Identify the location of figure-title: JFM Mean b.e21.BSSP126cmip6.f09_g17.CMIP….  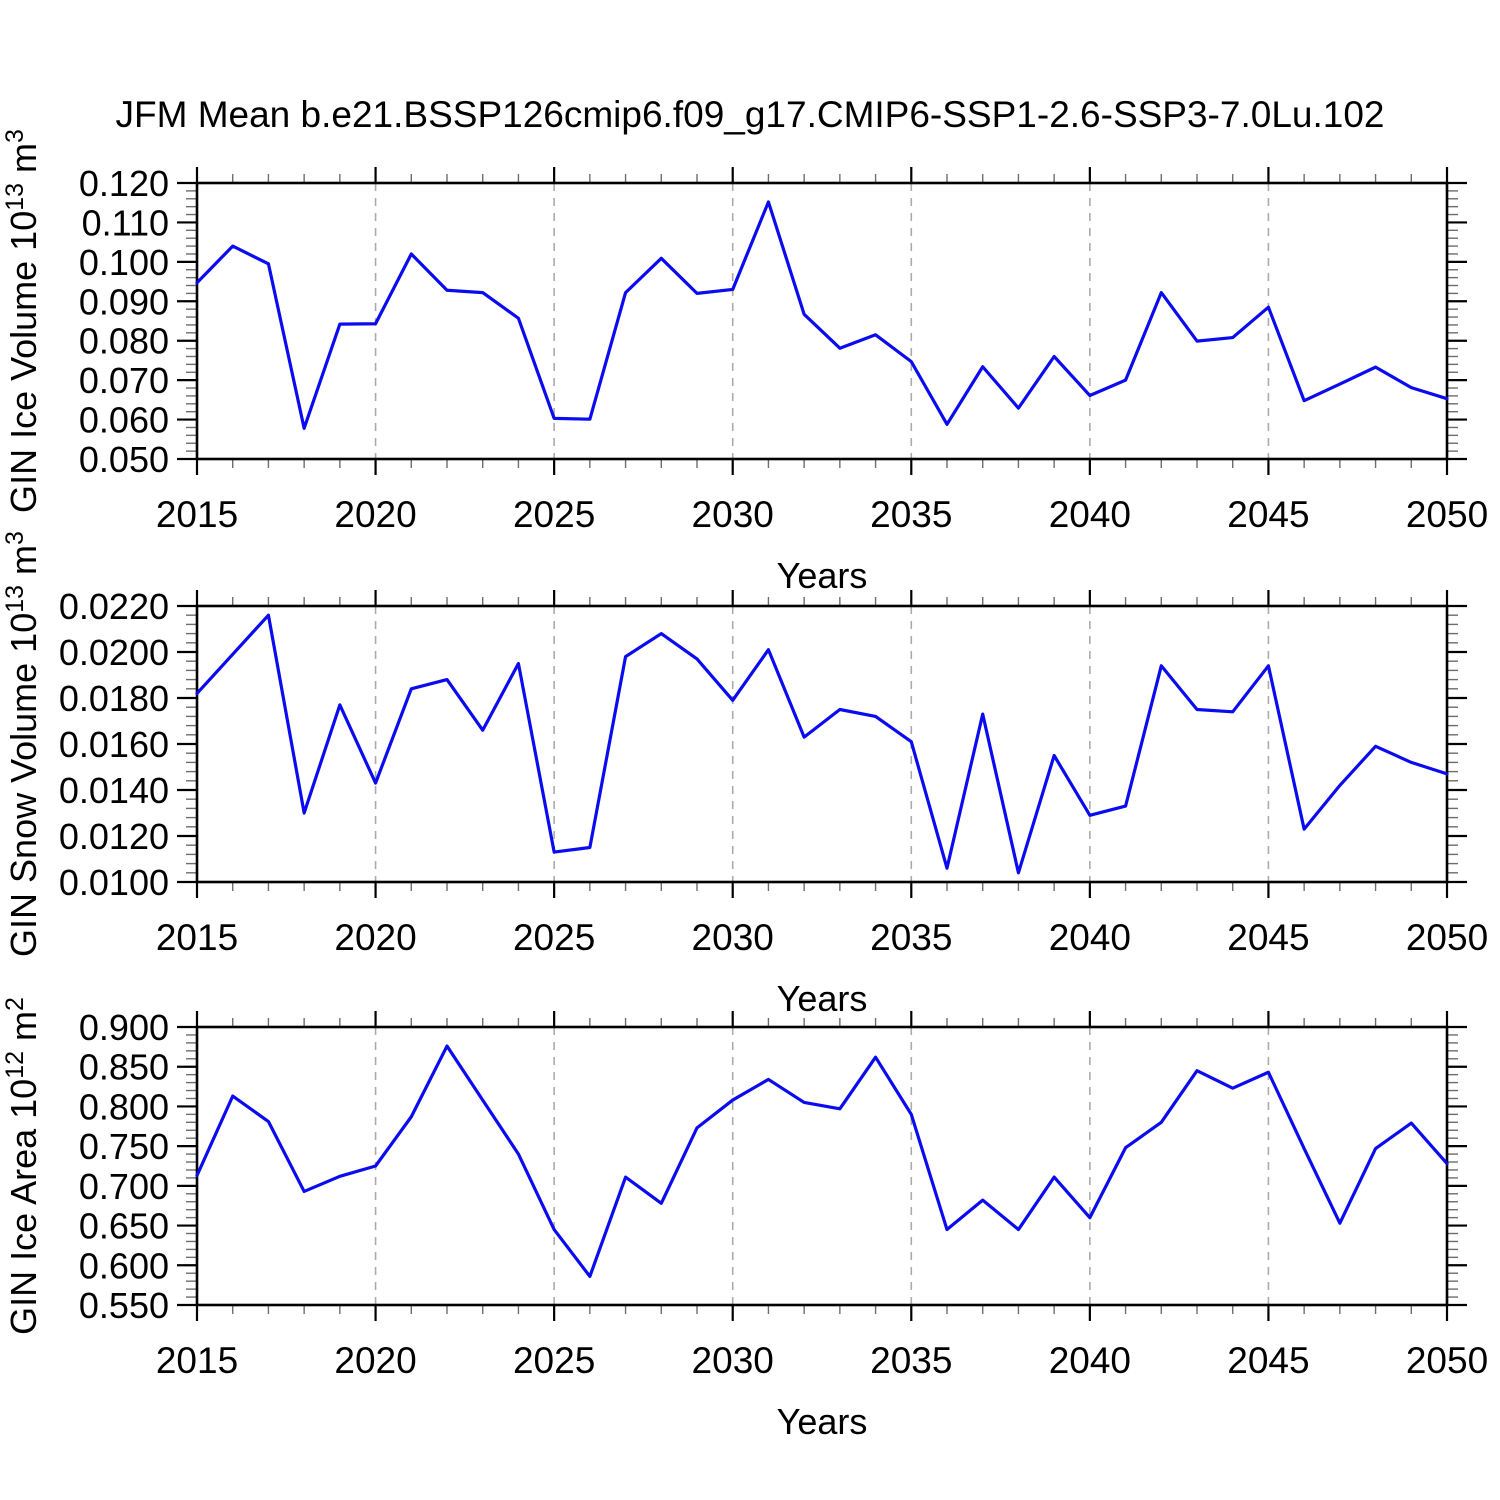
(750, 114).